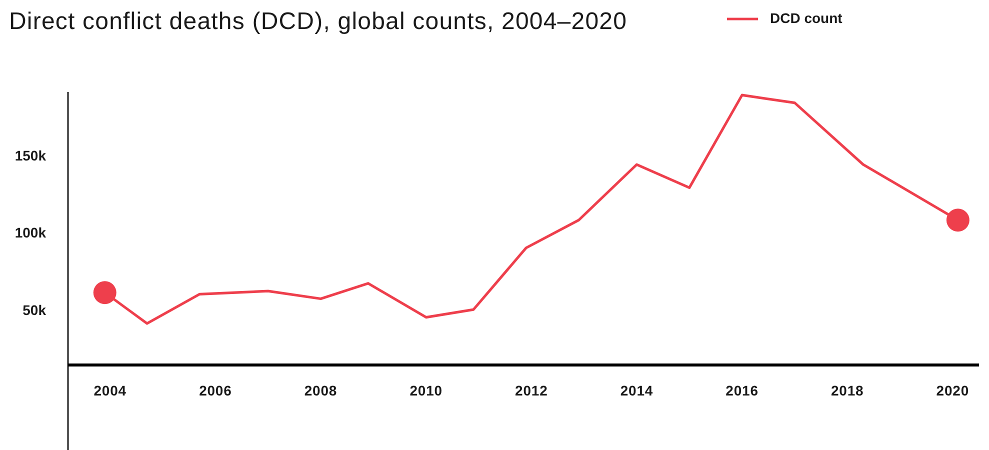  I want to click on x-tick-label: 2014, so click(637, 390).